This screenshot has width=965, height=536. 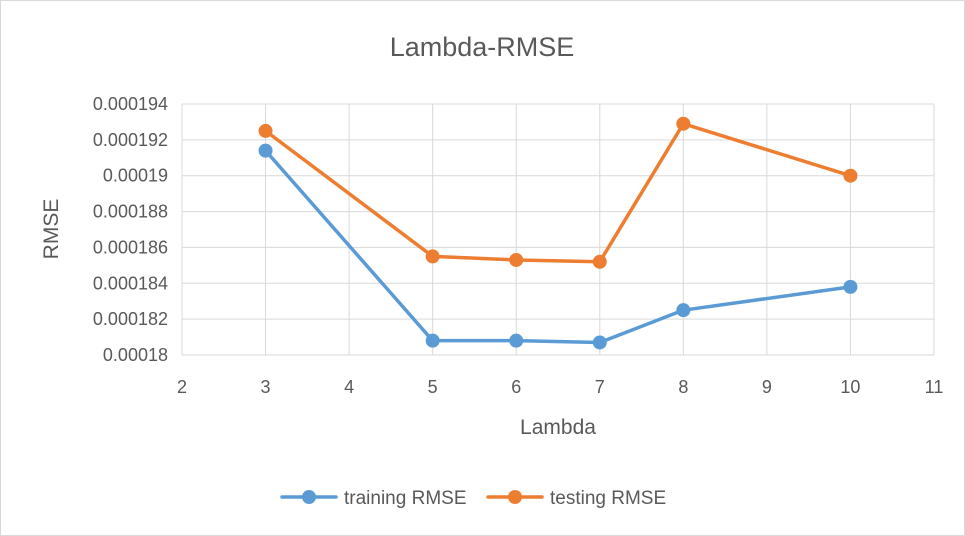 What do you see at coordinates (405, 498) in the screenshot?
I see `legend-label-1: training RMSE` at bounding box center [405, 498].